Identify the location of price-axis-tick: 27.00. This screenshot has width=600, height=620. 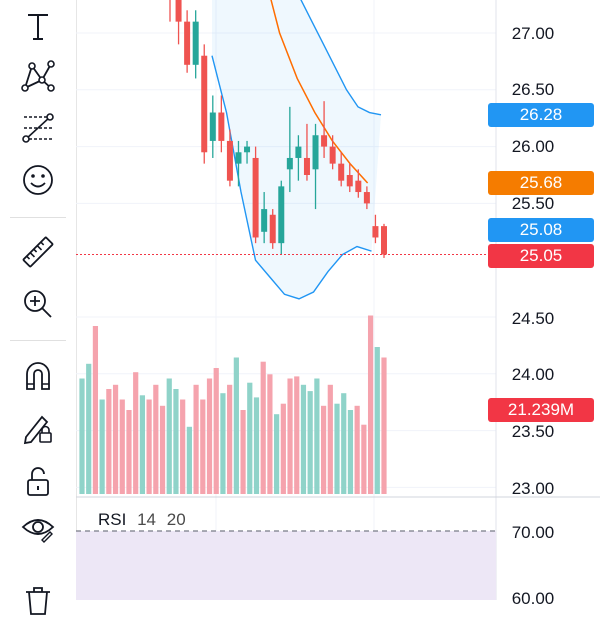
(533, 33).